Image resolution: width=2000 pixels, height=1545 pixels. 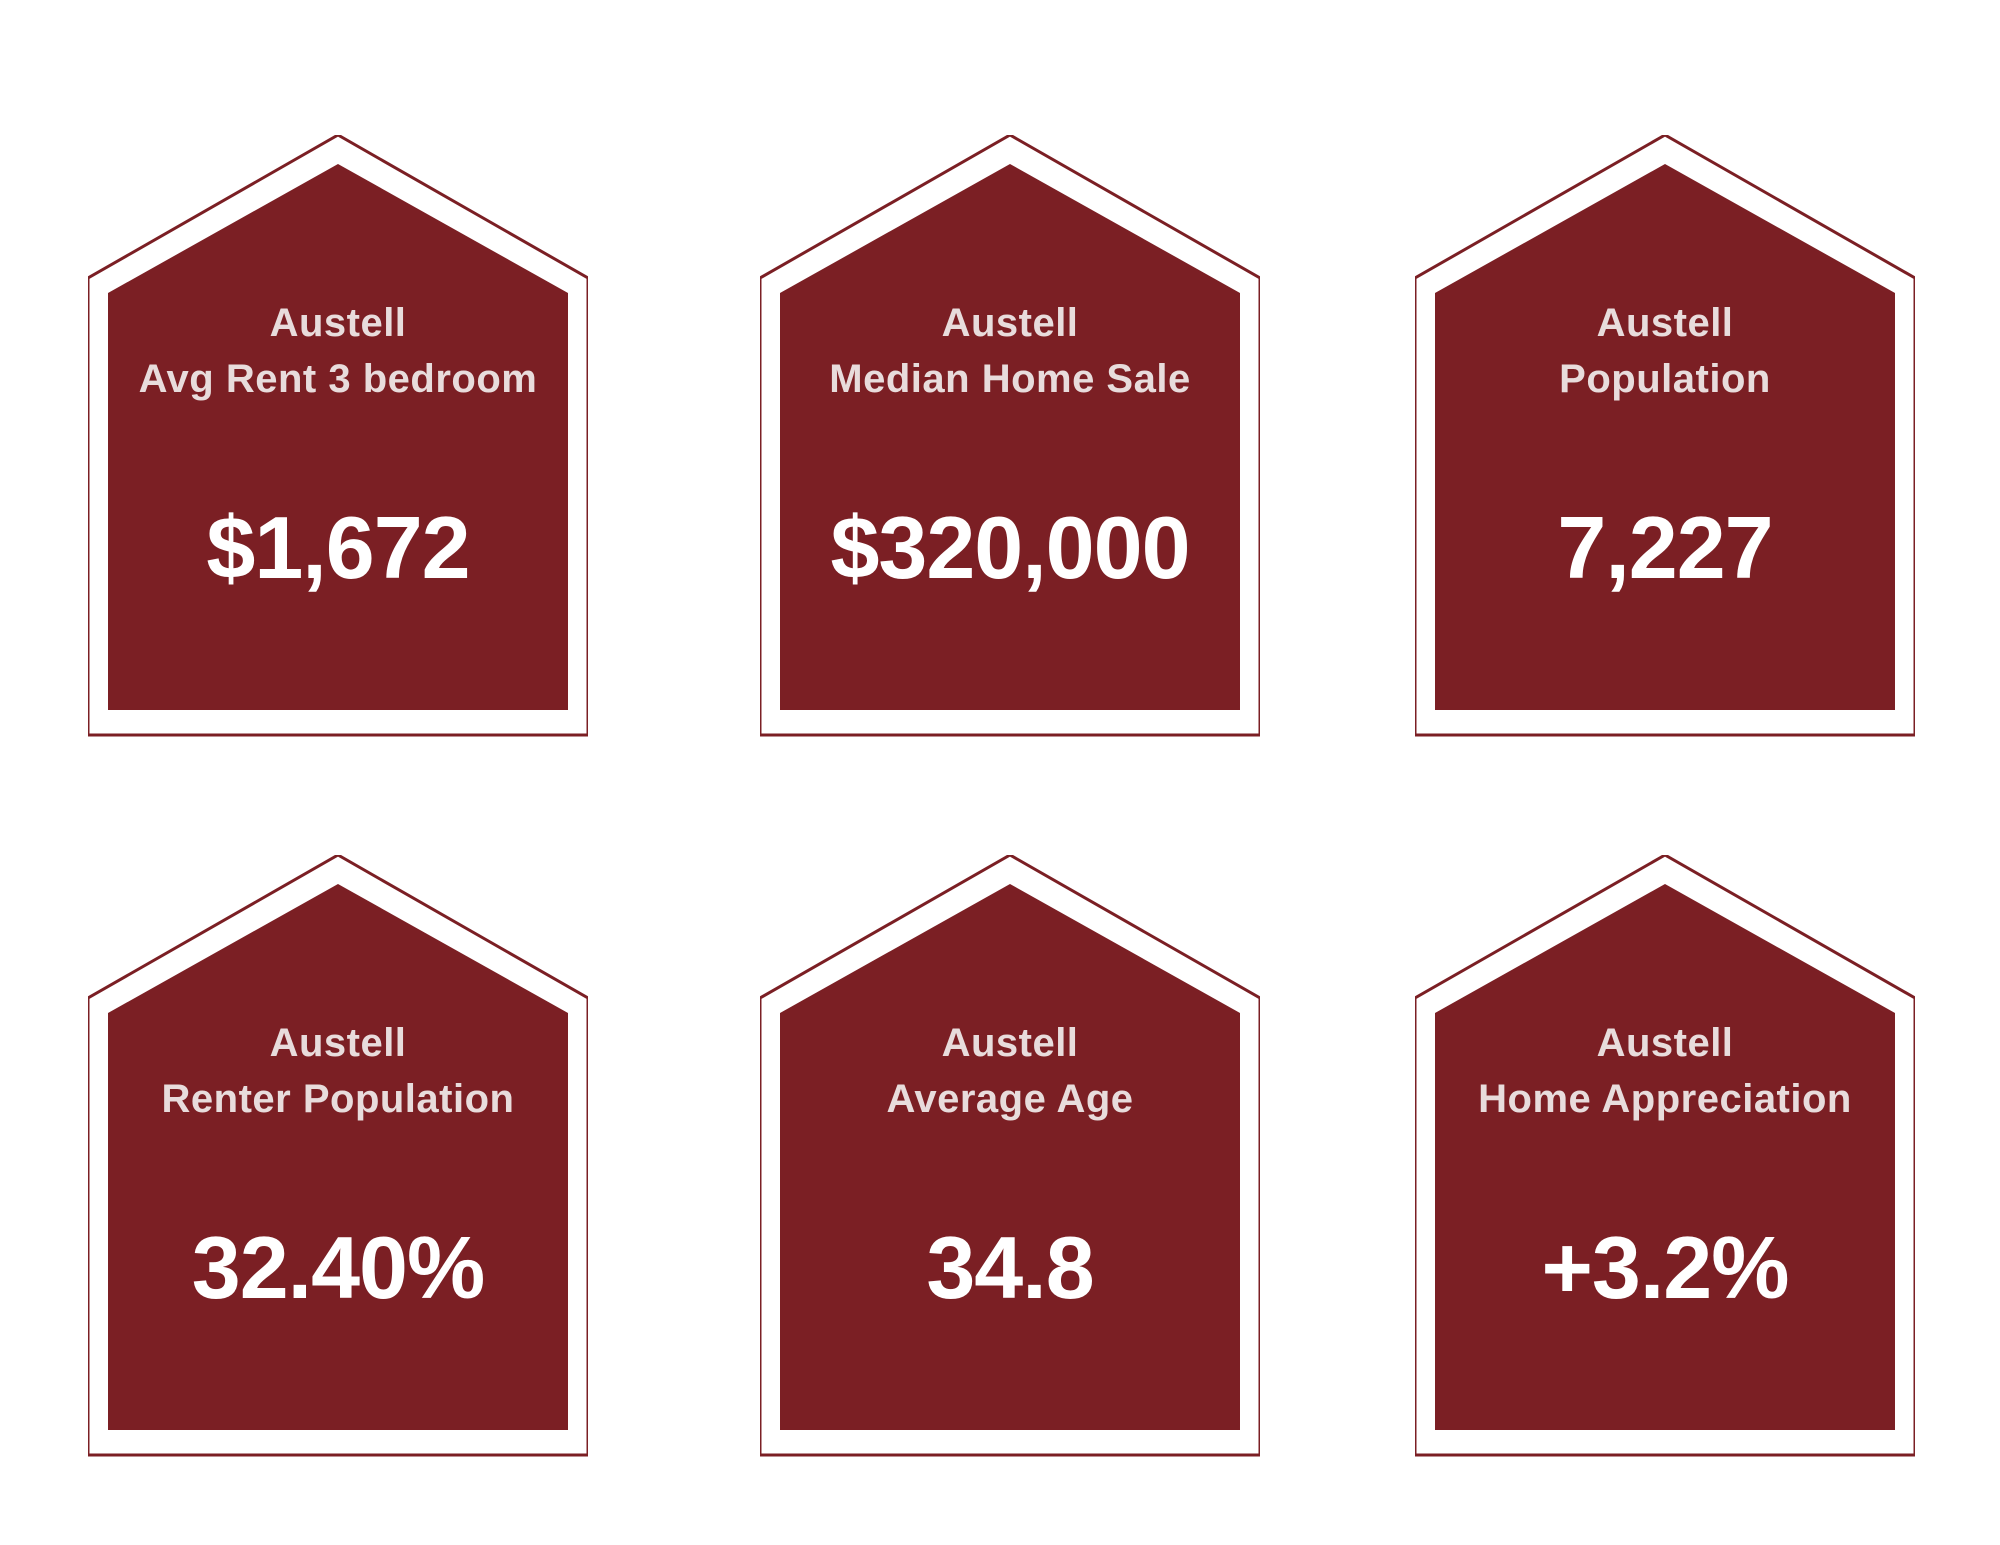 What do you see at coordinates (1010, 547) in the screenshot?
I see `stat-value: $320,000` at bounding box center [1010, 547].